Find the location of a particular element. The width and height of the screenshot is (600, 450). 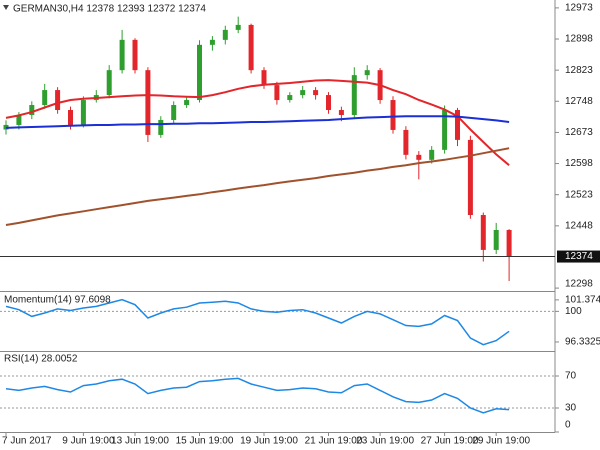

y-tick-label: 101.374 is located at coordinates (582, 300).